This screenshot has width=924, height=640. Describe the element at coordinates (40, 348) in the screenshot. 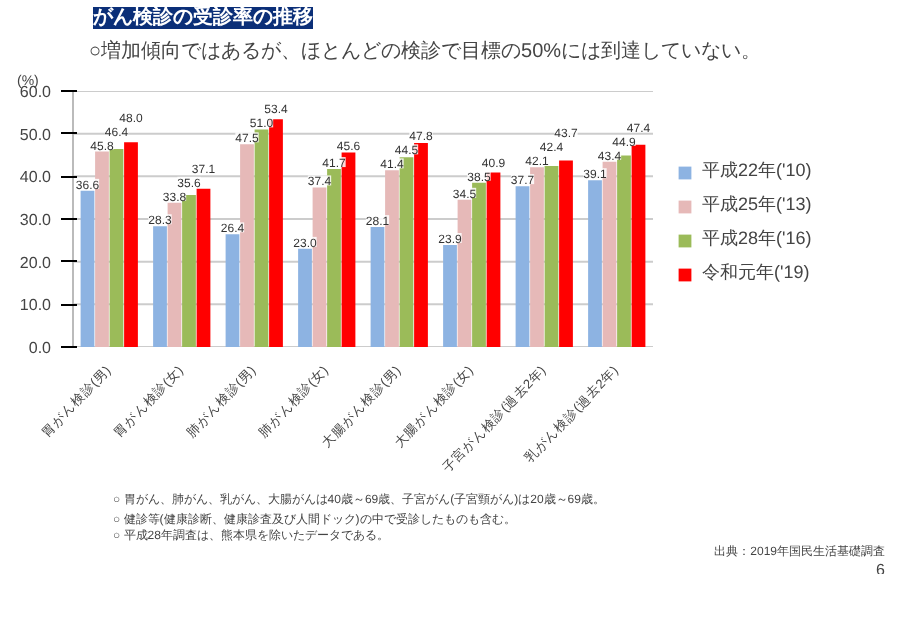

I see `y-tick-label: 0.0` at that location.